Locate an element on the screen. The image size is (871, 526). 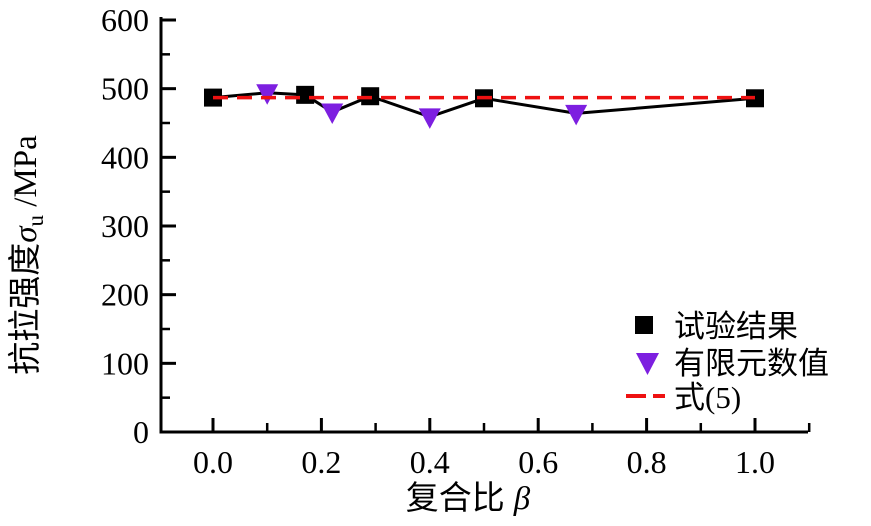
legend: 试验结果 有限元数值 式(5) is located at coordinates (727, 362).